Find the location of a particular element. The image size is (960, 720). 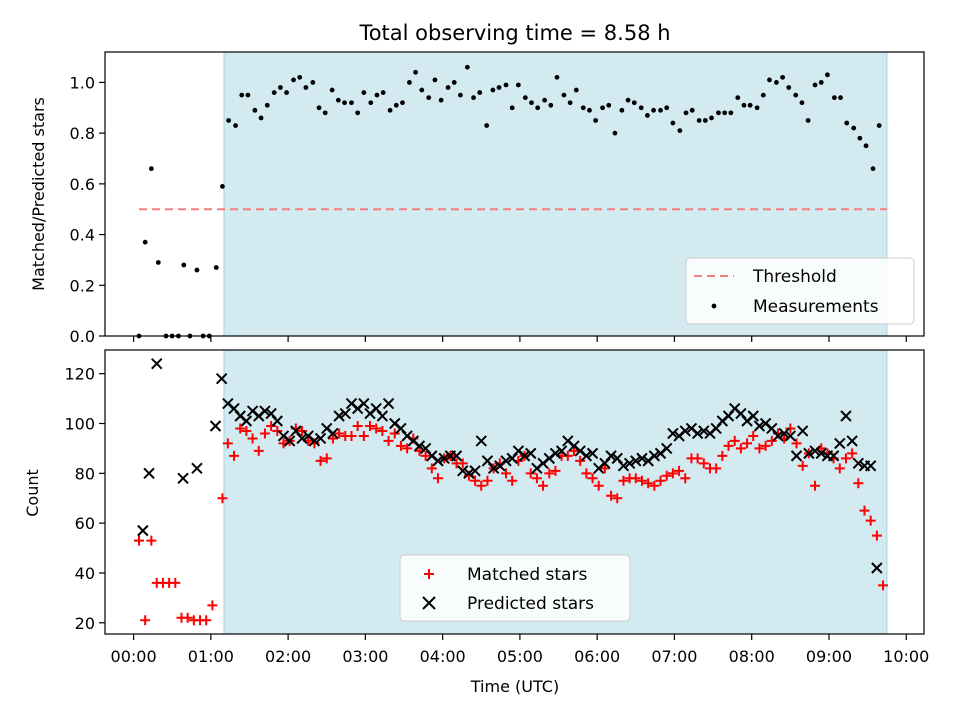

x-axis-label: Time (UTC) is located at coordinates (514, 686).